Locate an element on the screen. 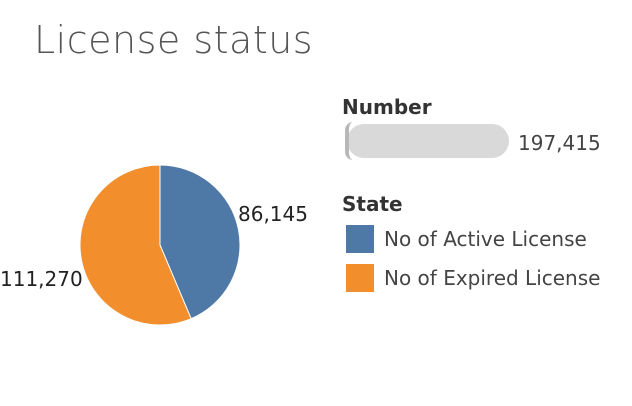  slice-label-active: 86,145 is located at coordinates (273, 214).